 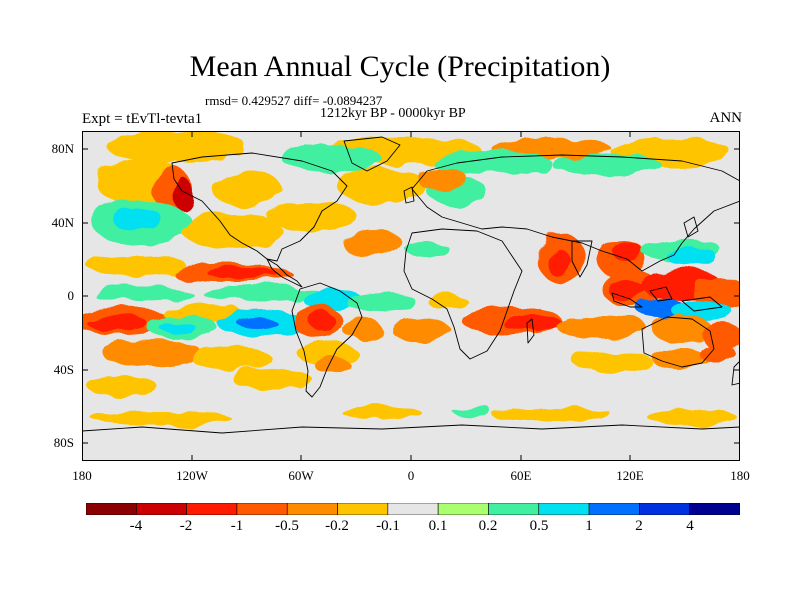 What do you see at coordinates (740, 475) in the screenshot?
I see `lon-label-180e: 180` at bounding box center [740, 475].